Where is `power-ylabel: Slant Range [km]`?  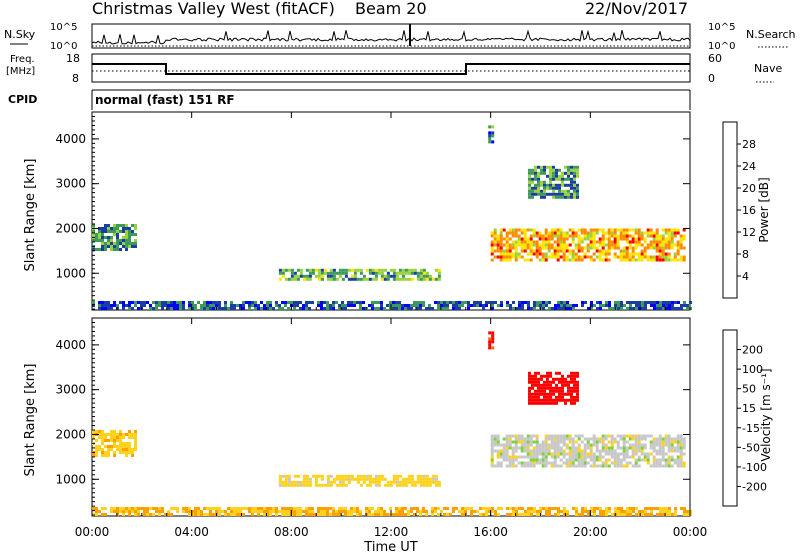
power-ylabel: Slant Range [km] is located at coordinates (30, 215).